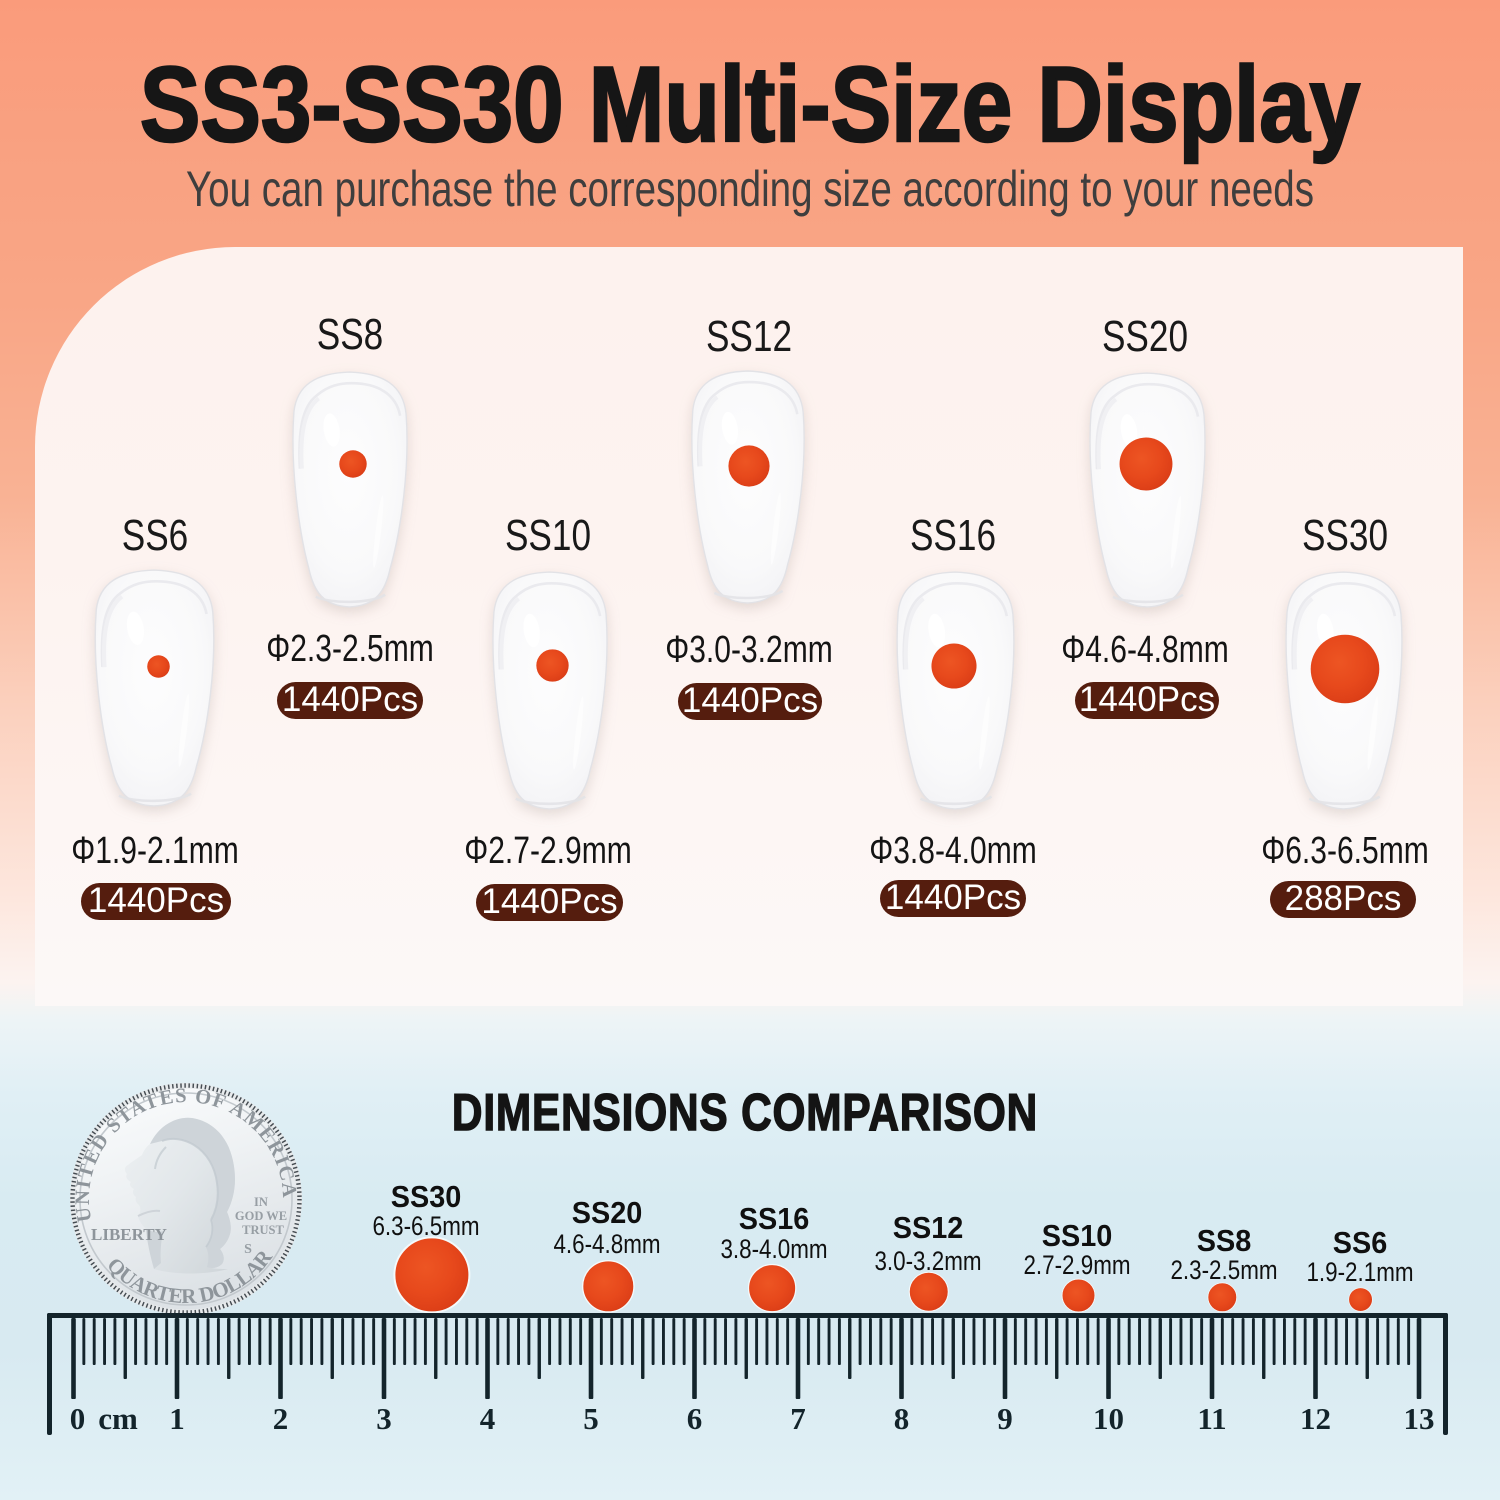  Describe the element at coordinates (263, 1230) in the screenshot. I see `svg-text: TRUST` at that location.